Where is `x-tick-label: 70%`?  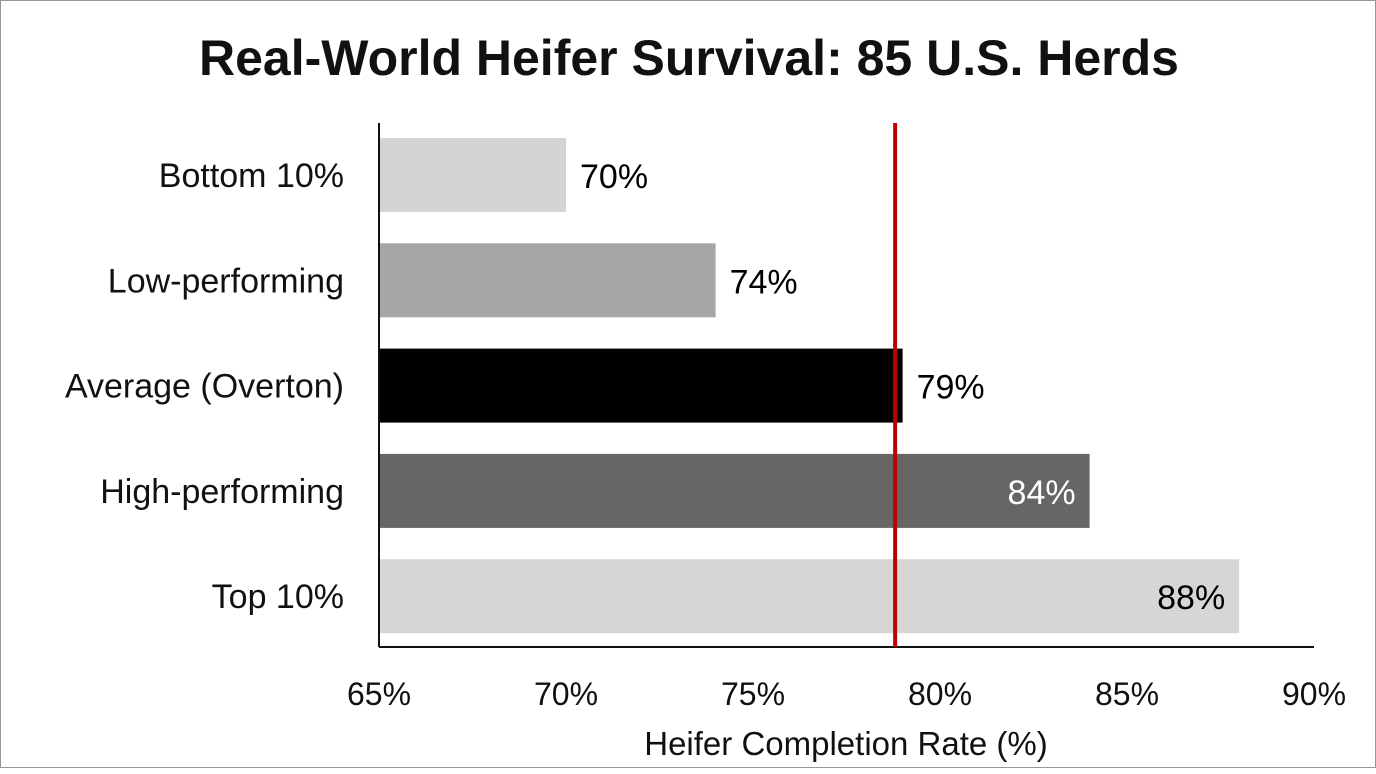 x-tick-label: 70% is located at coordinates (566, 694).